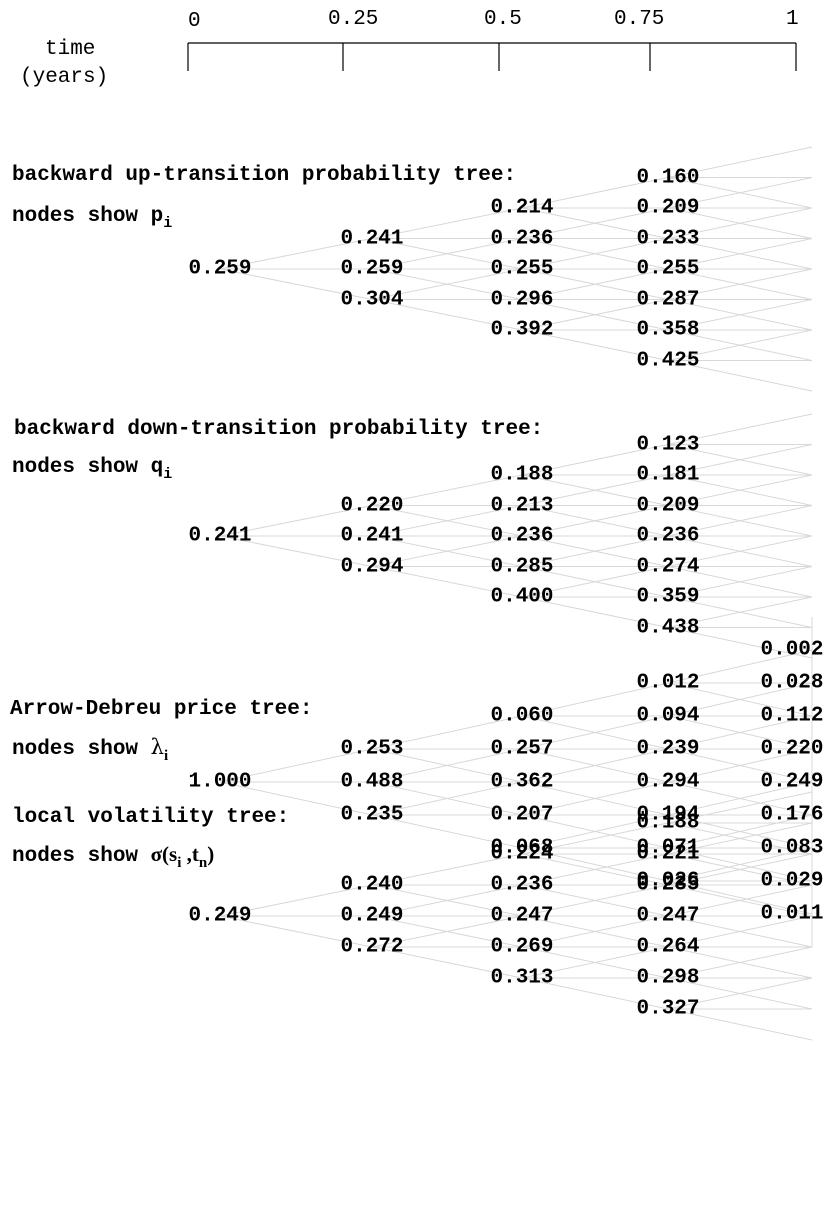 This screenshot has width=832, height=1226. Describe the element at coordinates (522, 782) in the screenshot. I see `tree-node-value: 0.362` at that location.